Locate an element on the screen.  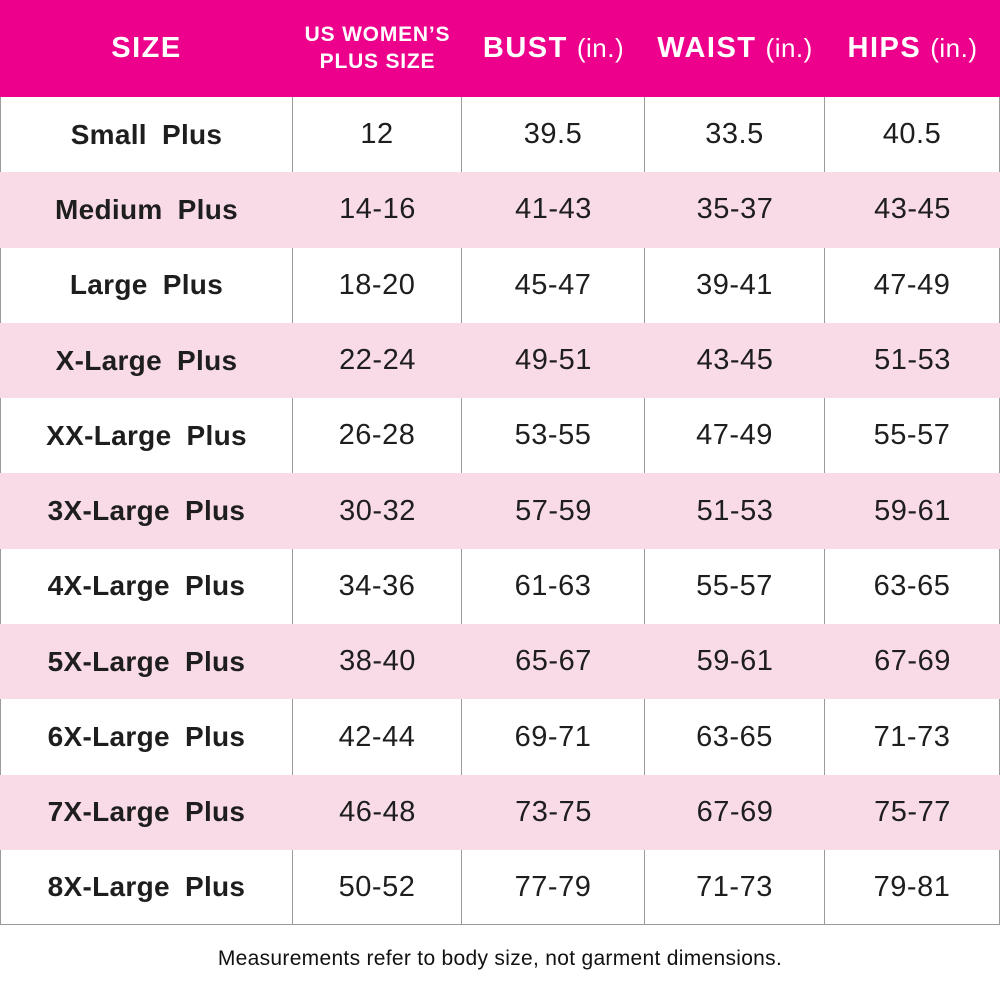
table-row-xx-large-plus: XX-Large Plus 26-28 53-55 47-49 55-57 is located at coordinates (500, 436).